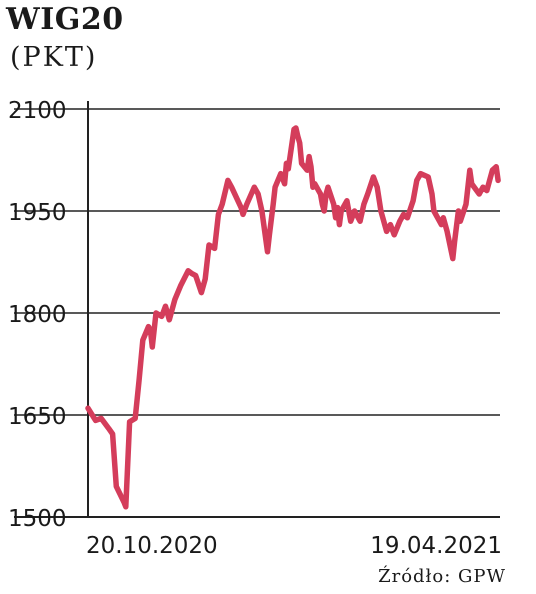  What do you see at coordinates (65, 19) in the screenshot?
I see `chart-title: WIG20` at bounding box center [65, 19].